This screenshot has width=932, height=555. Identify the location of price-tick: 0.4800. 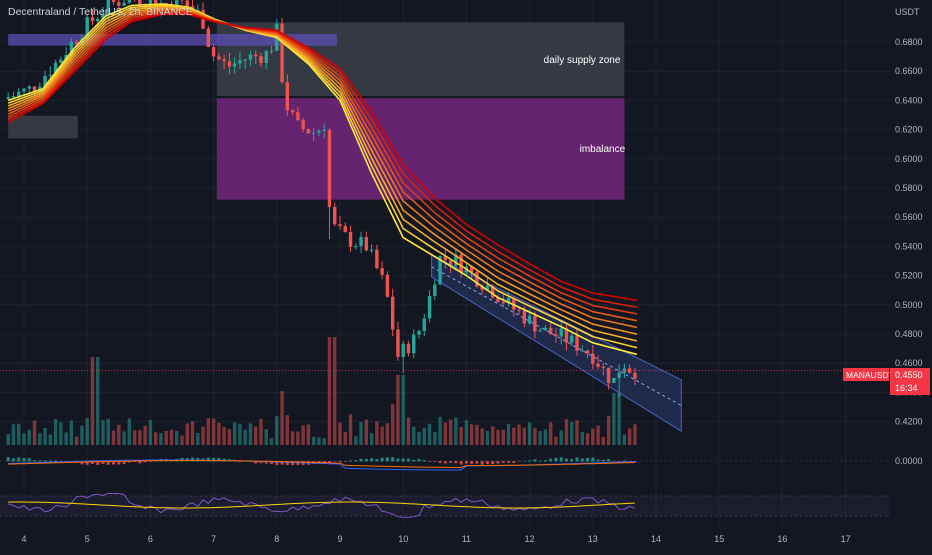
(909, 334).